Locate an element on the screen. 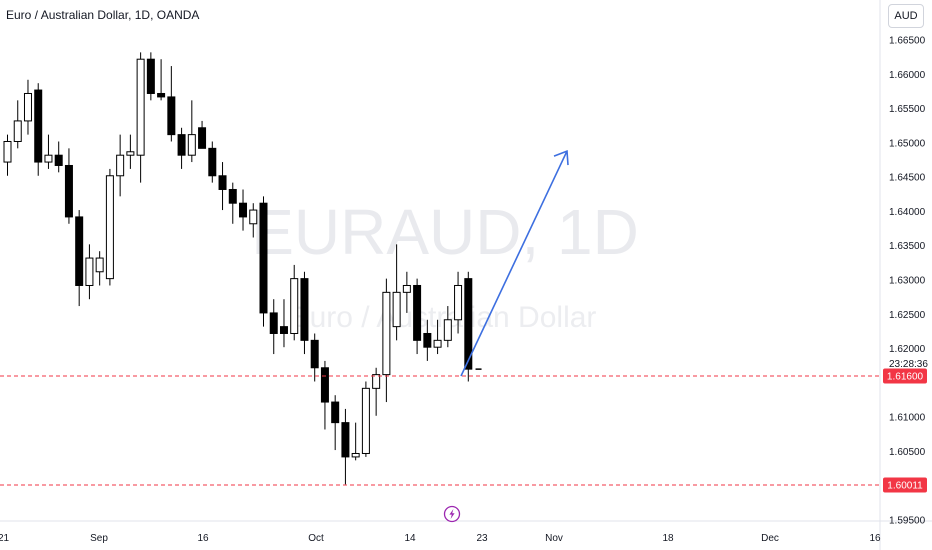  x-tick-label: 18 is located at coordinates (668, 538).